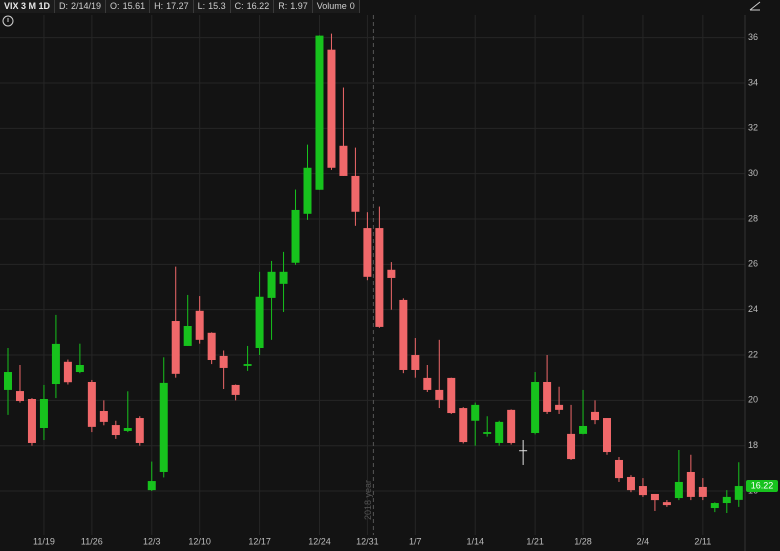 The width and height of the screenshot is (780, 551). What do you see at coordinates (415, 541) in the screenshot?
I see `x-tick-label: 1/7` at bounding box center [415, 541].